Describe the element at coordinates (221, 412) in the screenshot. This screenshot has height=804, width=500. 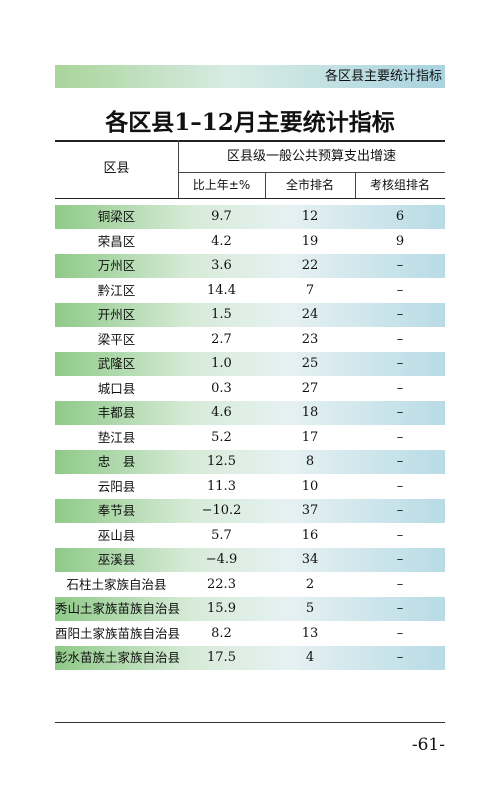
I see `cell: 4.6` at that location.